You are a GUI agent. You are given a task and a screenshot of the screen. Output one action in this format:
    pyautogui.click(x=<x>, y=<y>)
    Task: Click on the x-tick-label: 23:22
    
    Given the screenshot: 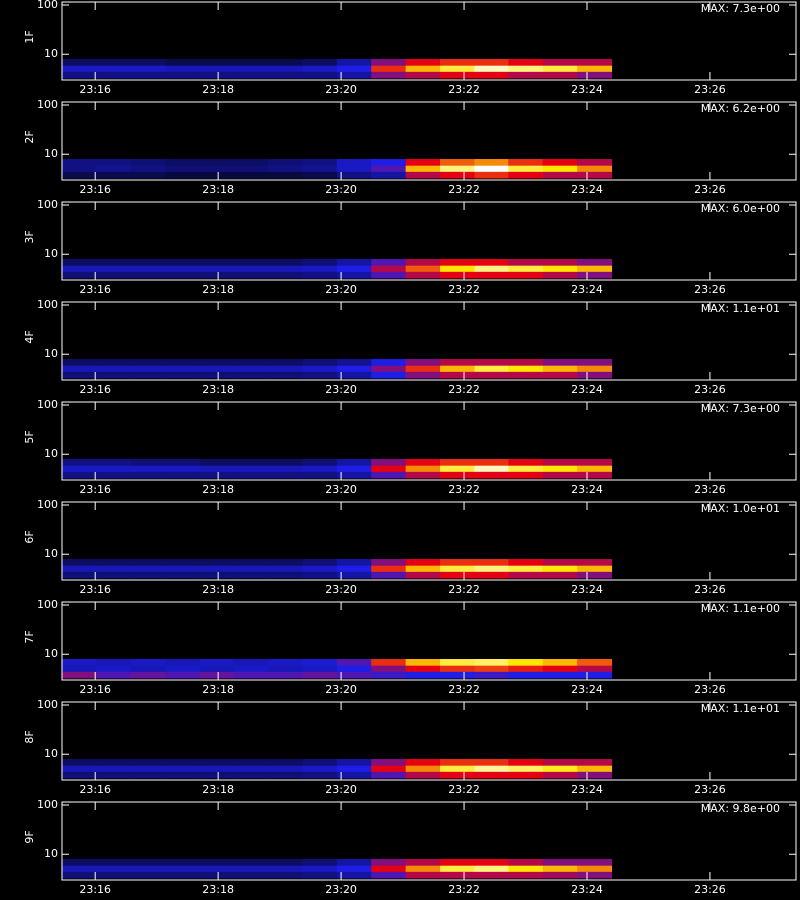 What is the action you would take?
    pyautogui.click(x=464, y=289)
    